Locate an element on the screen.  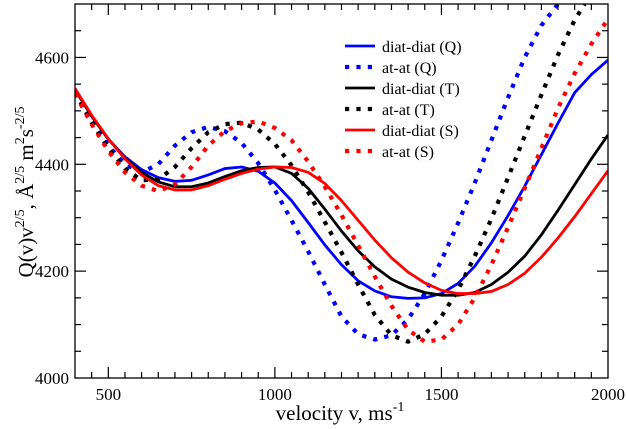
x-axis-label: velocity v, ms-1 is located at coordinates (340, 412).